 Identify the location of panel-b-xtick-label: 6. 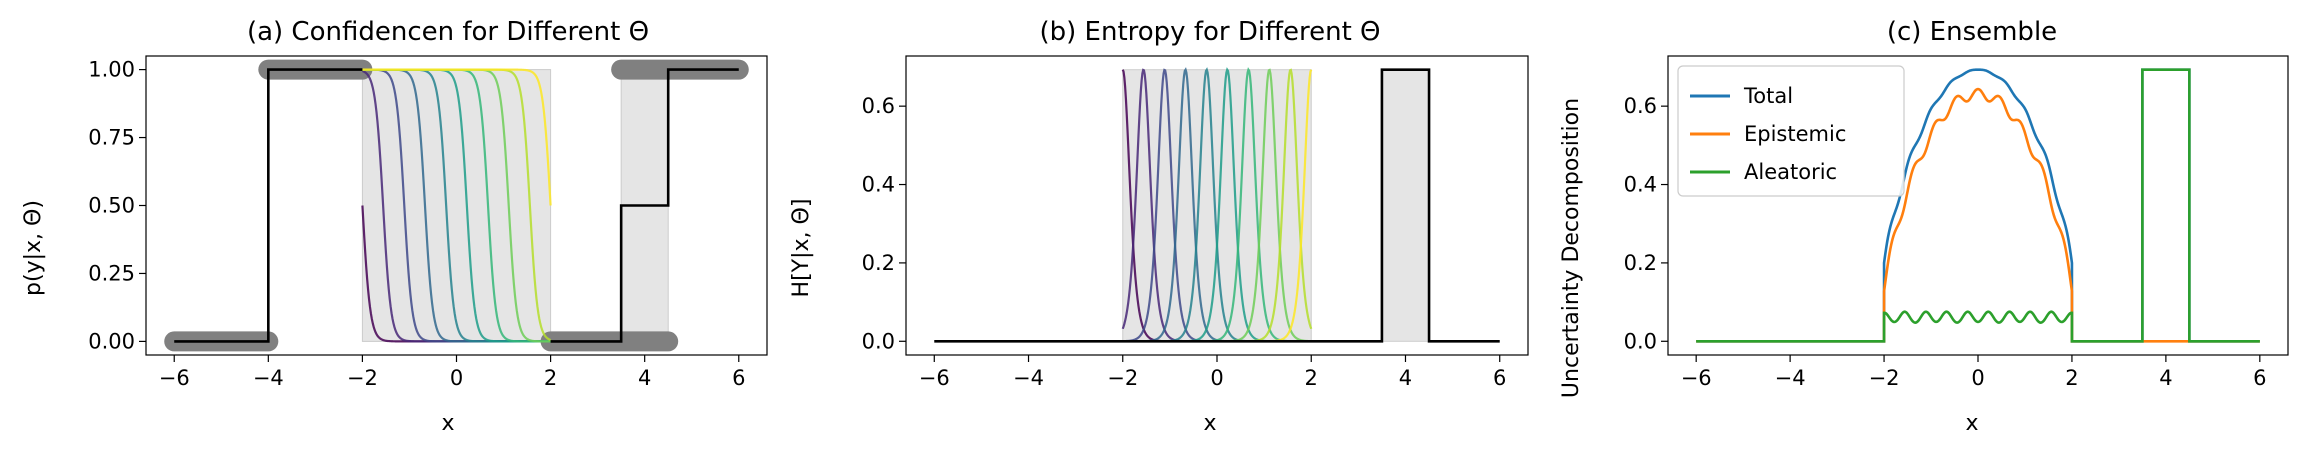
(1499, 378).